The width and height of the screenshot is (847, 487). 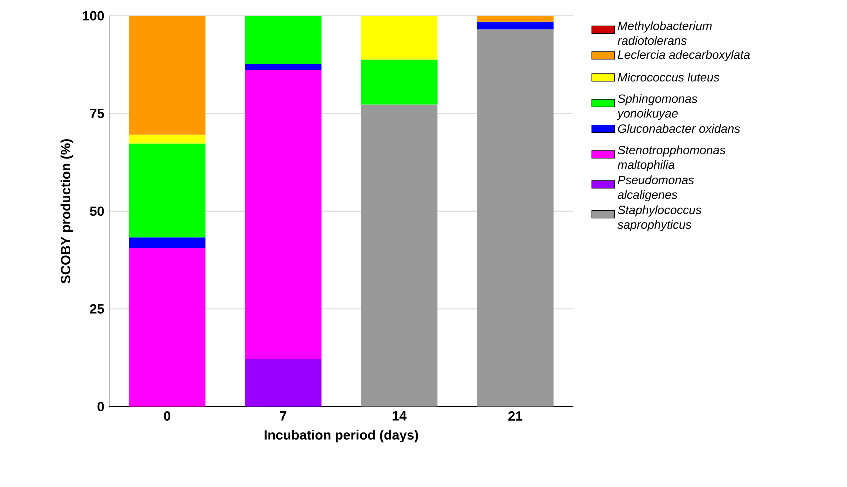 I want to click on legend-label: Pseudomonas alcaligenes, so click(x=656, y=189).